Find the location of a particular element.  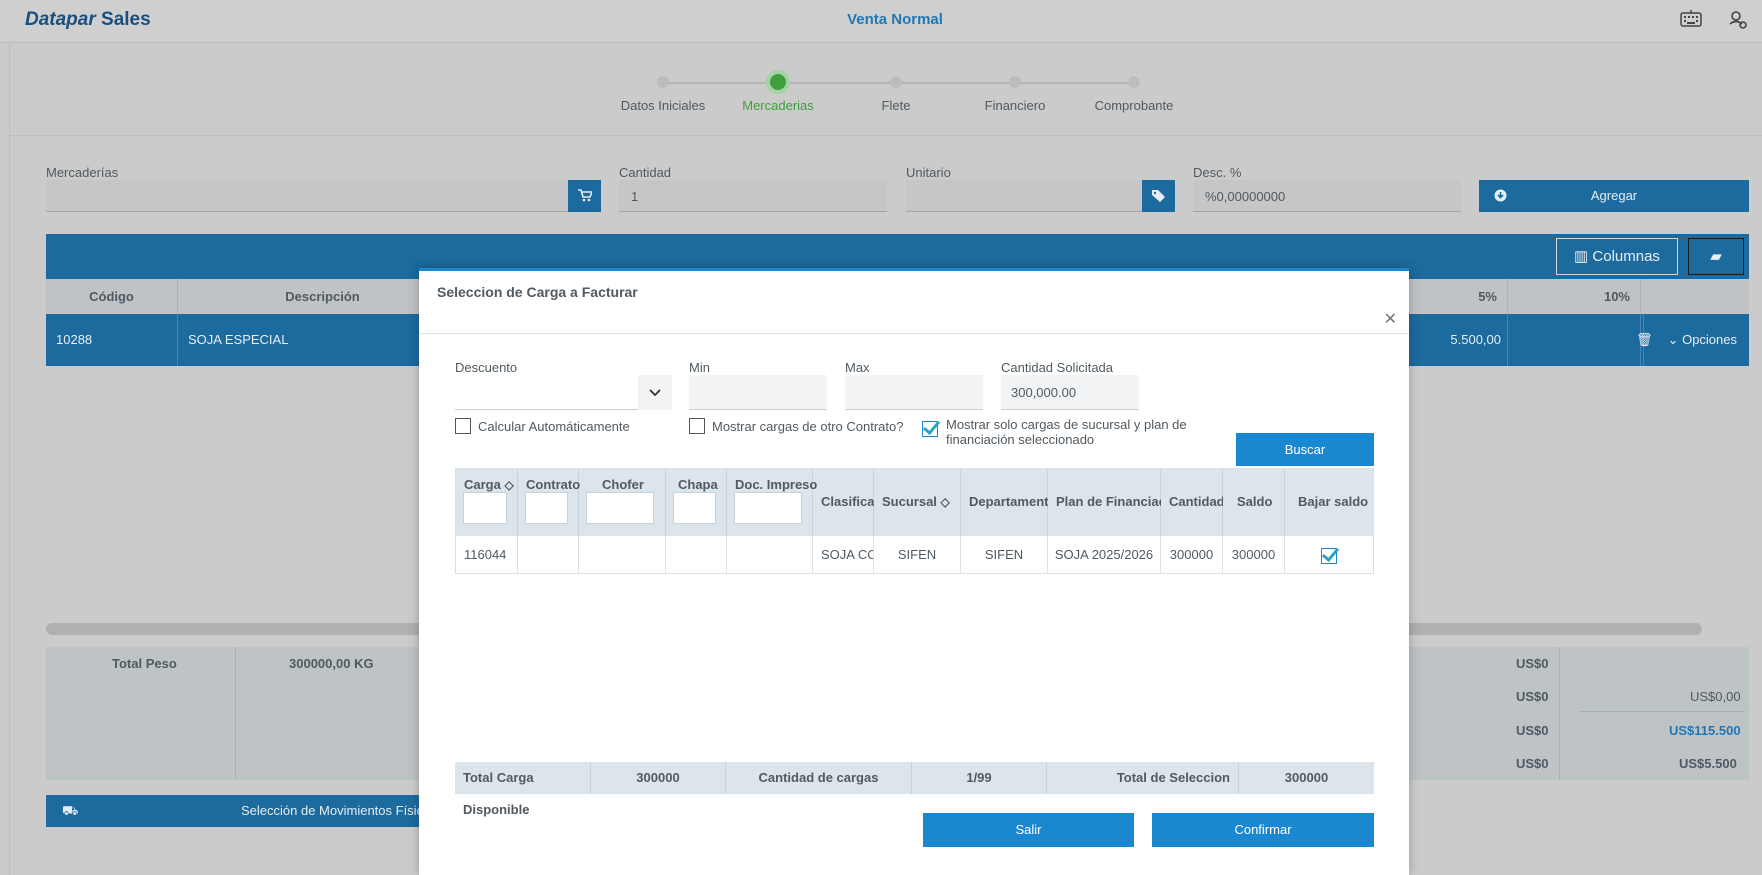

cell-5pct: 5.500,00 is located at coordinates (1458, 340).